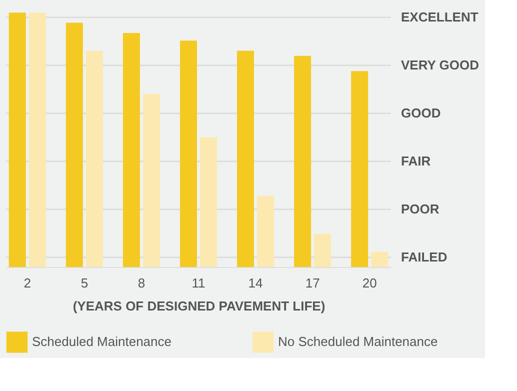 This screenshot has height=391, width=517. Describe the element at coordinates (102, 342) in the screenshot. I see `legend-label: Scheduled Maintenance` at that location.